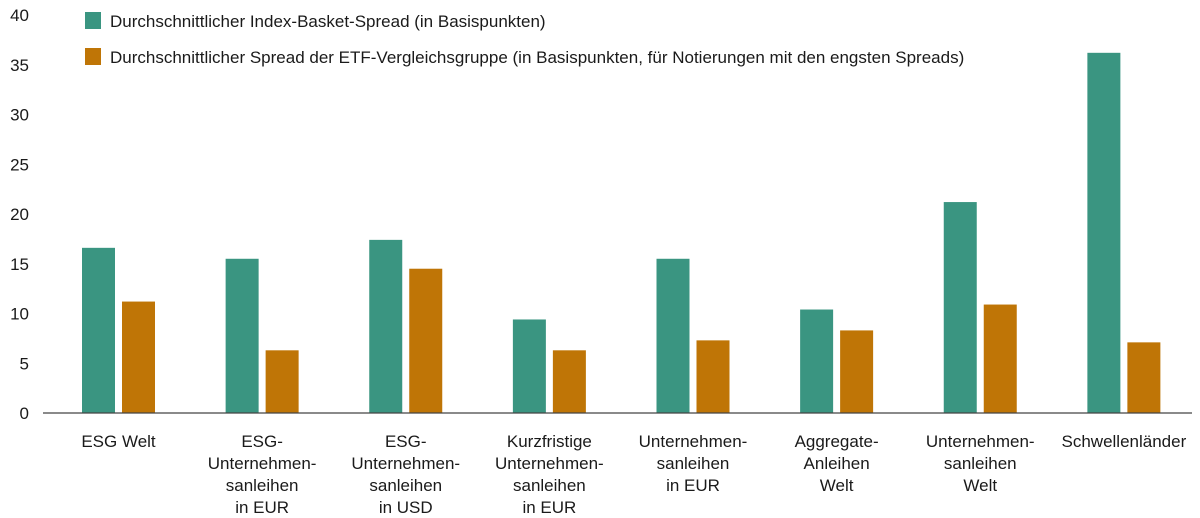 This screenshot has height=518, width=1200. Describe the element at coordinates (406, 507) in the screenshot. I see `category-label-line: in USD` at that location.